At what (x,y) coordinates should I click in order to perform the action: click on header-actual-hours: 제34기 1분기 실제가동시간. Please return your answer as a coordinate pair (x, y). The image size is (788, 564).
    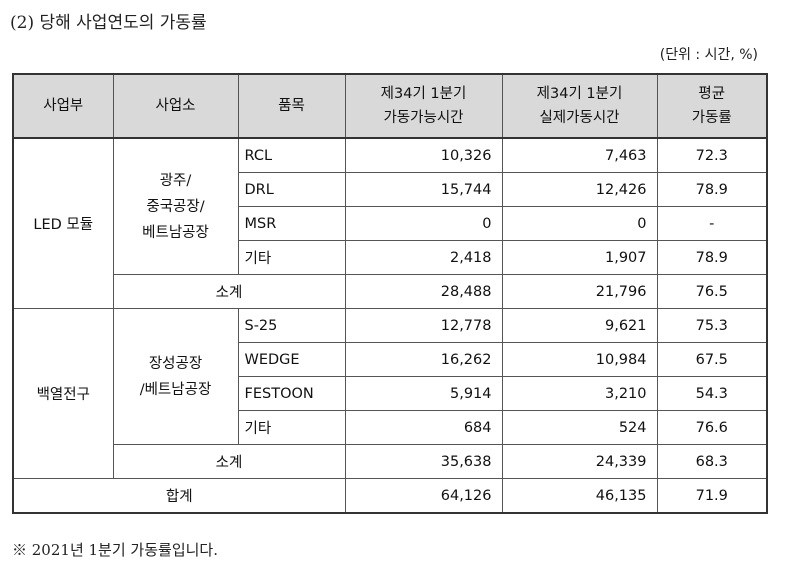
    Looking at the image, I should click on (579, 106).